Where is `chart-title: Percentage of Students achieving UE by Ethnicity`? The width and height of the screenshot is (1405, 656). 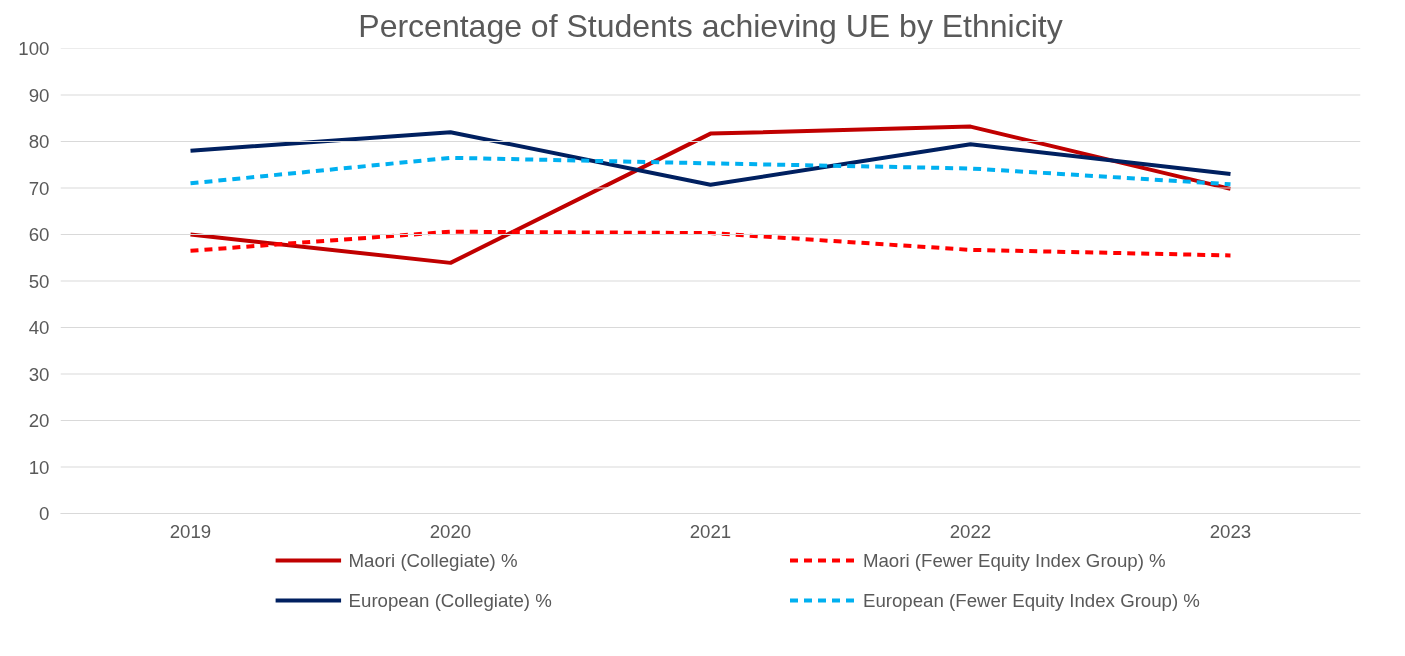 chart-title: Percentage of Students achieving UE by Ethnicity is located at coordinates (710, 25).